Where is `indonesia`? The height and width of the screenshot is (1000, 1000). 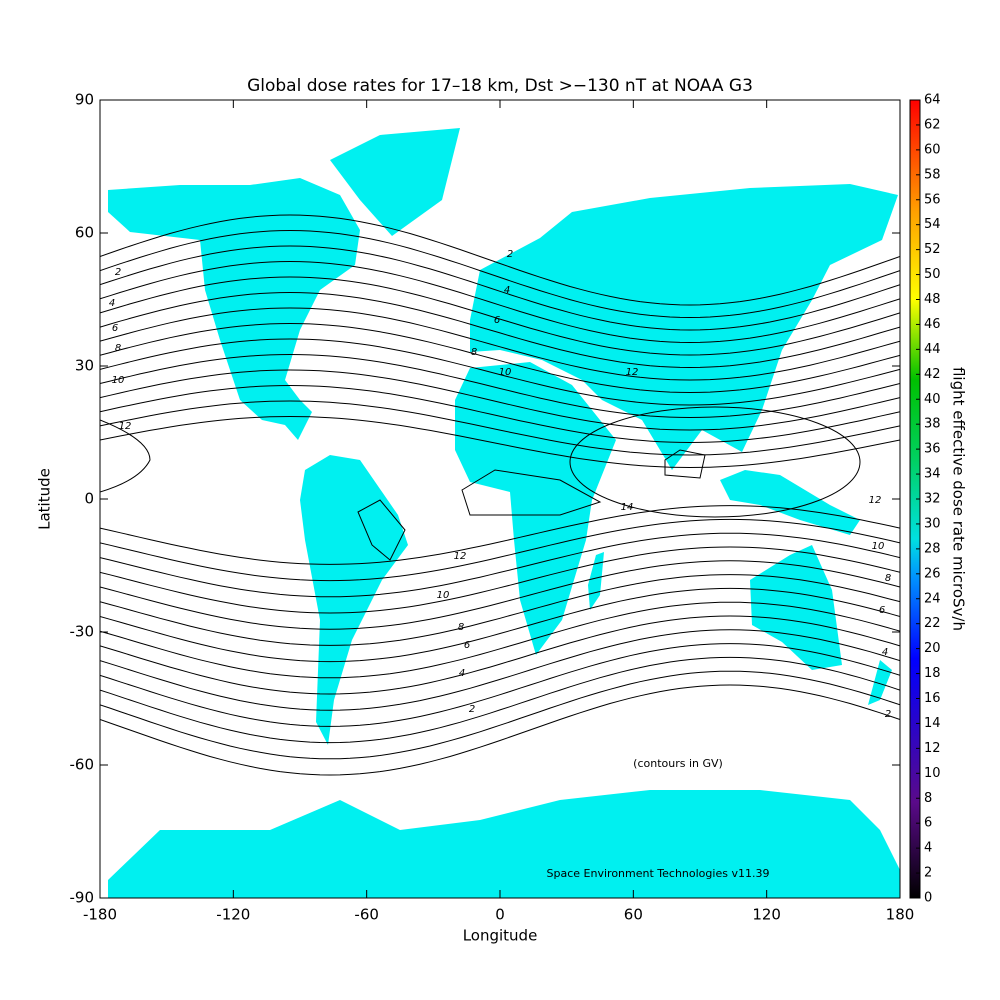
indonesia is located at coordinates (790, 502).